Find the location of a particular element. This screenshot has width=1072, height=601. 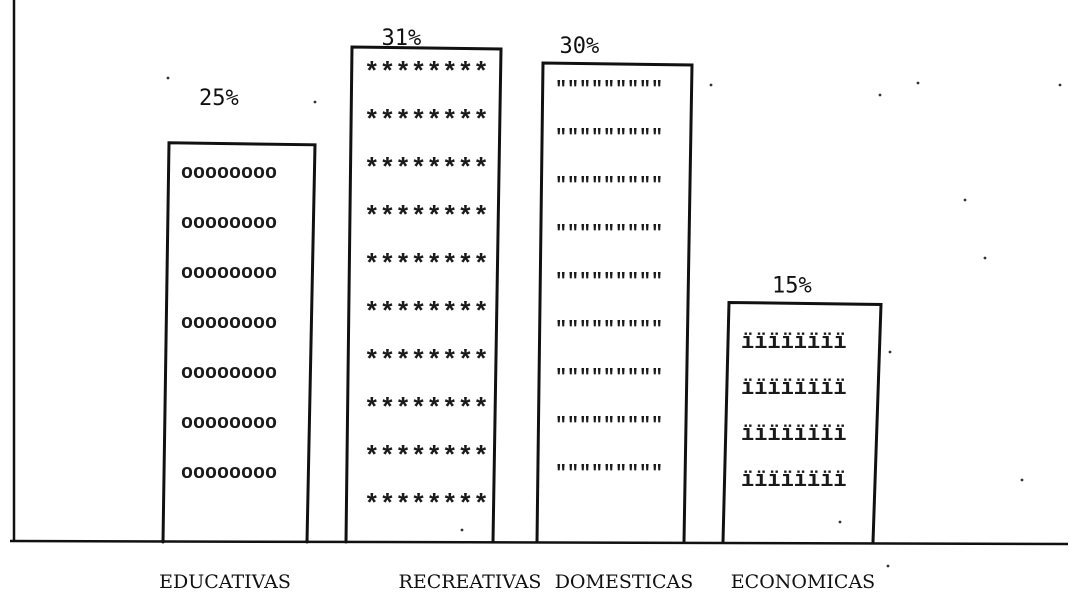

data-label: 25% is located at coordinates (219, 98).